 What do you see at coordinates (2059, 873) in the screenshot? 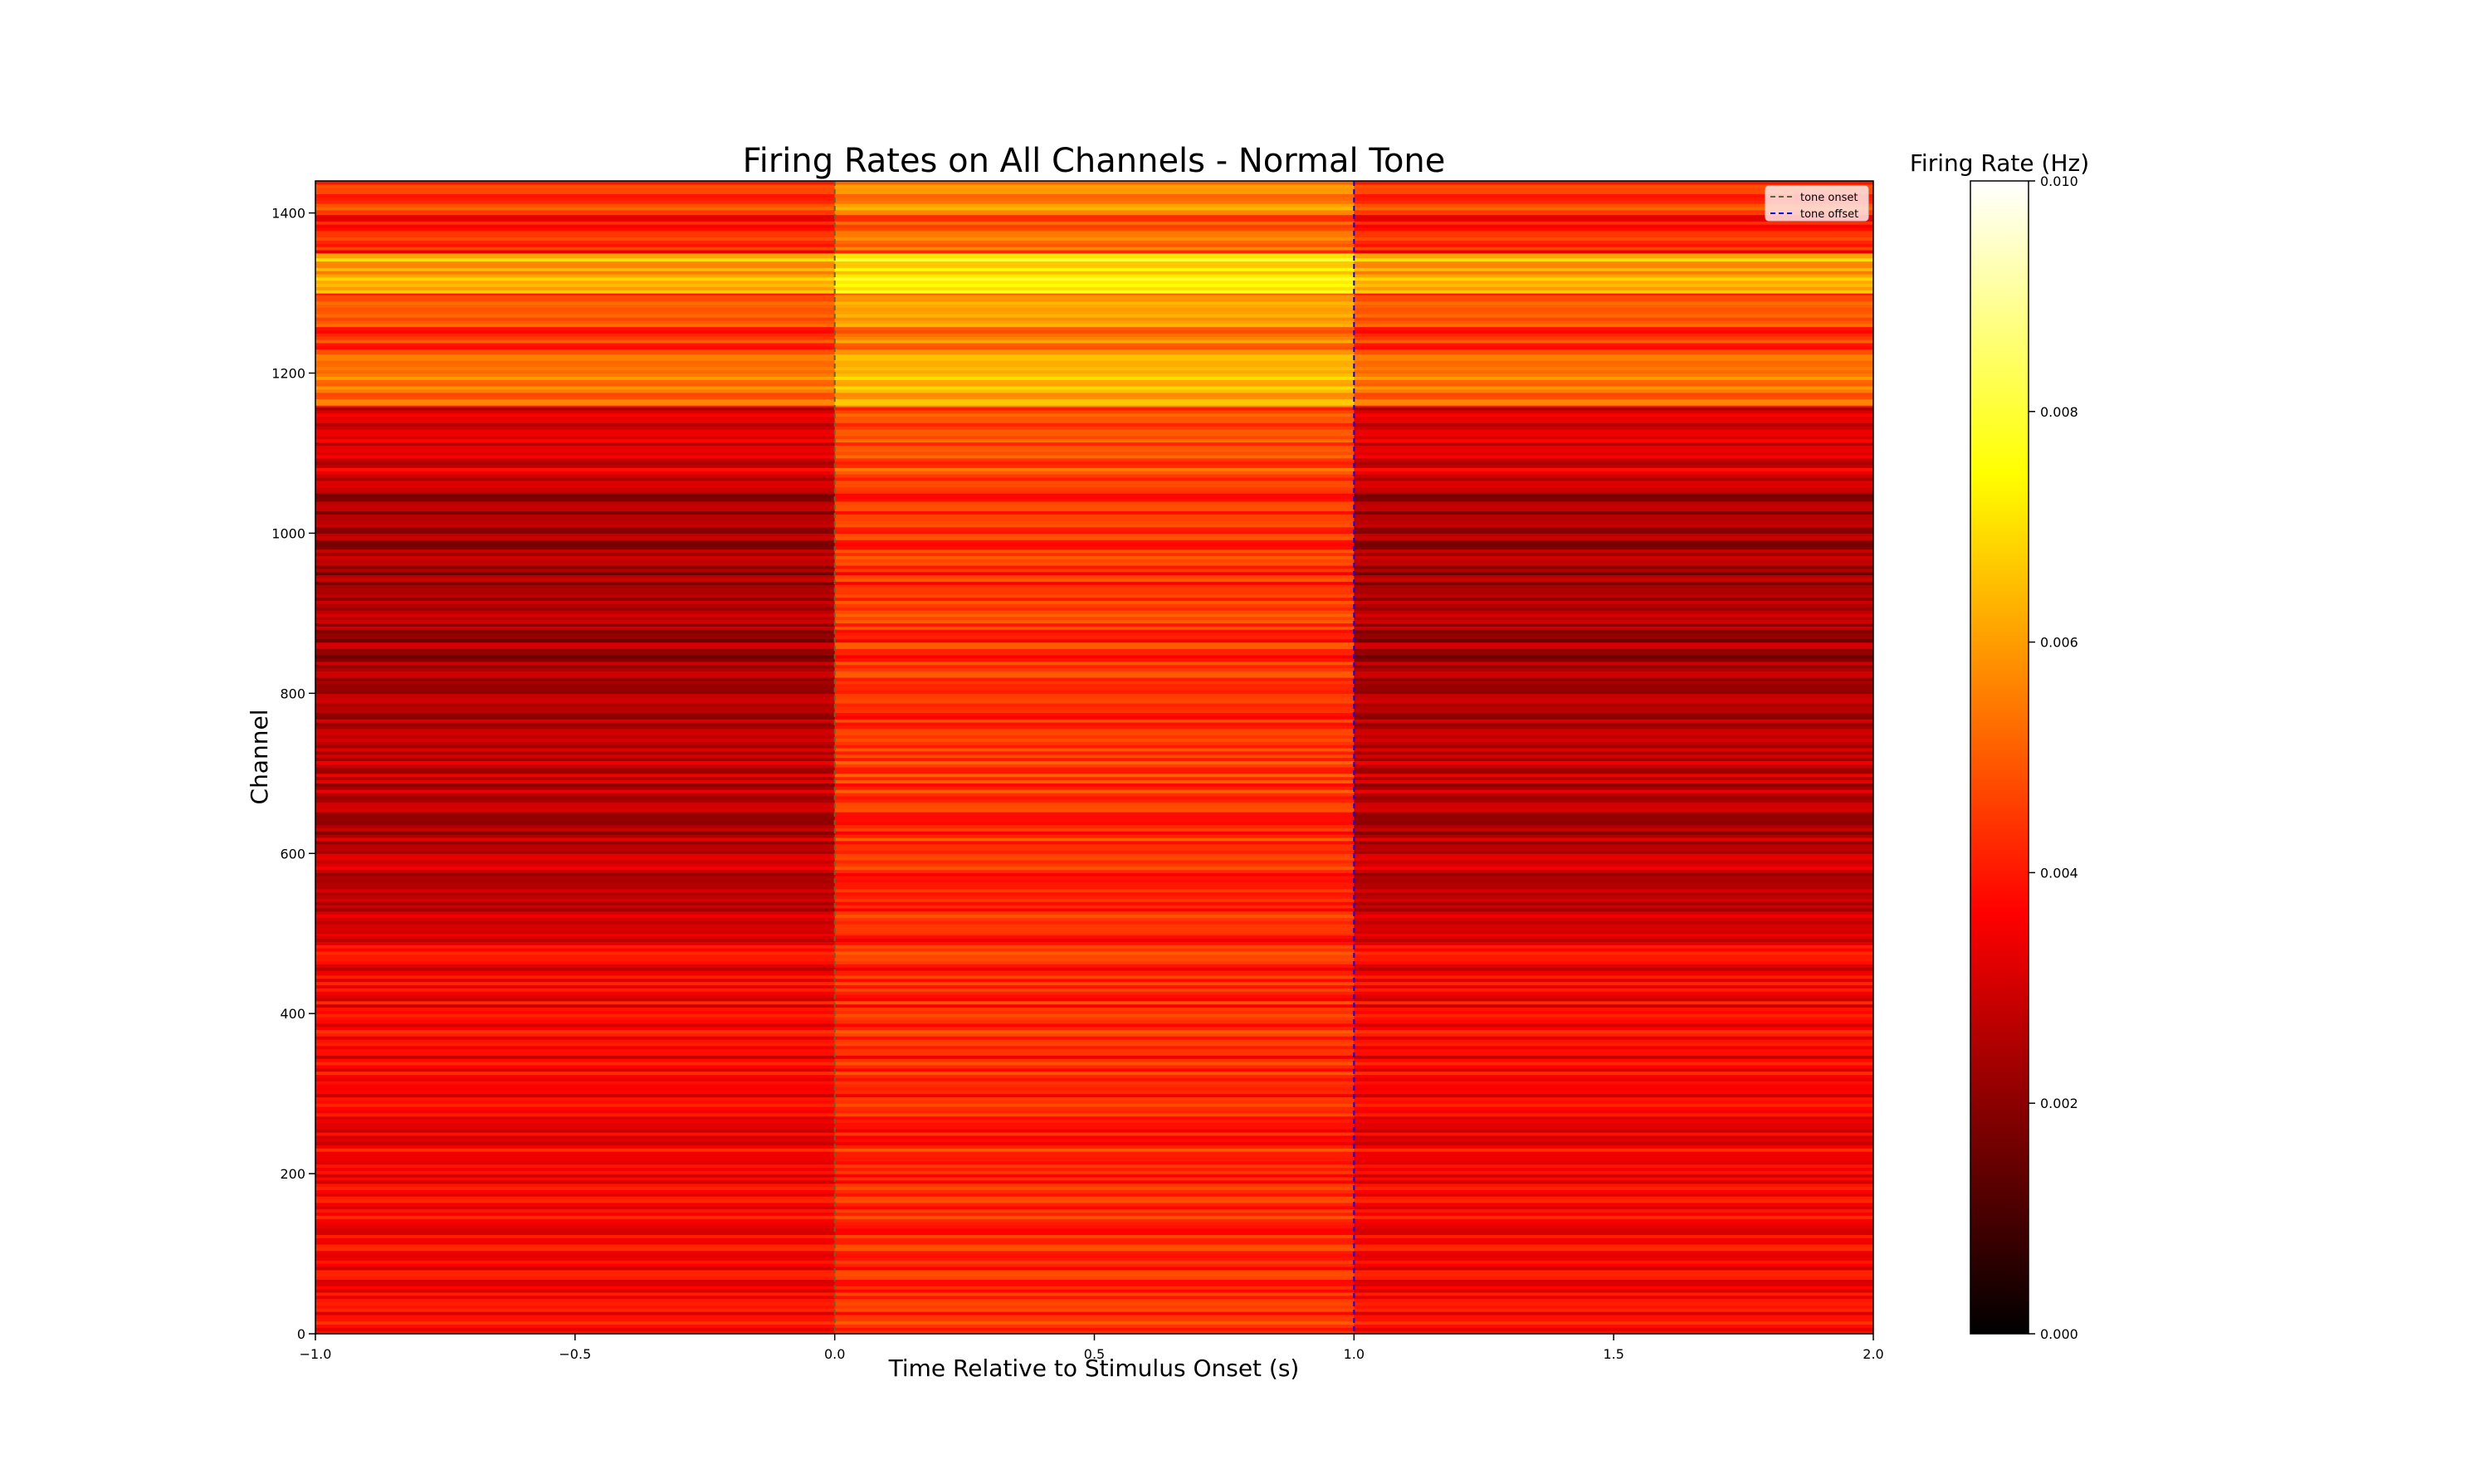
I see `colorbar-tick-label: 0.004` at bounding box center [2059, 873].